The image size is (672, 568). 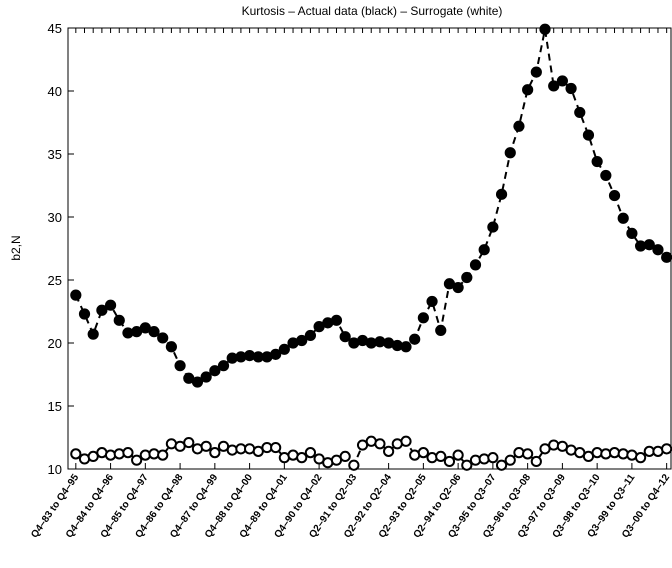 I want to click on y-tick-label: 15, so click(x=55, y=406).